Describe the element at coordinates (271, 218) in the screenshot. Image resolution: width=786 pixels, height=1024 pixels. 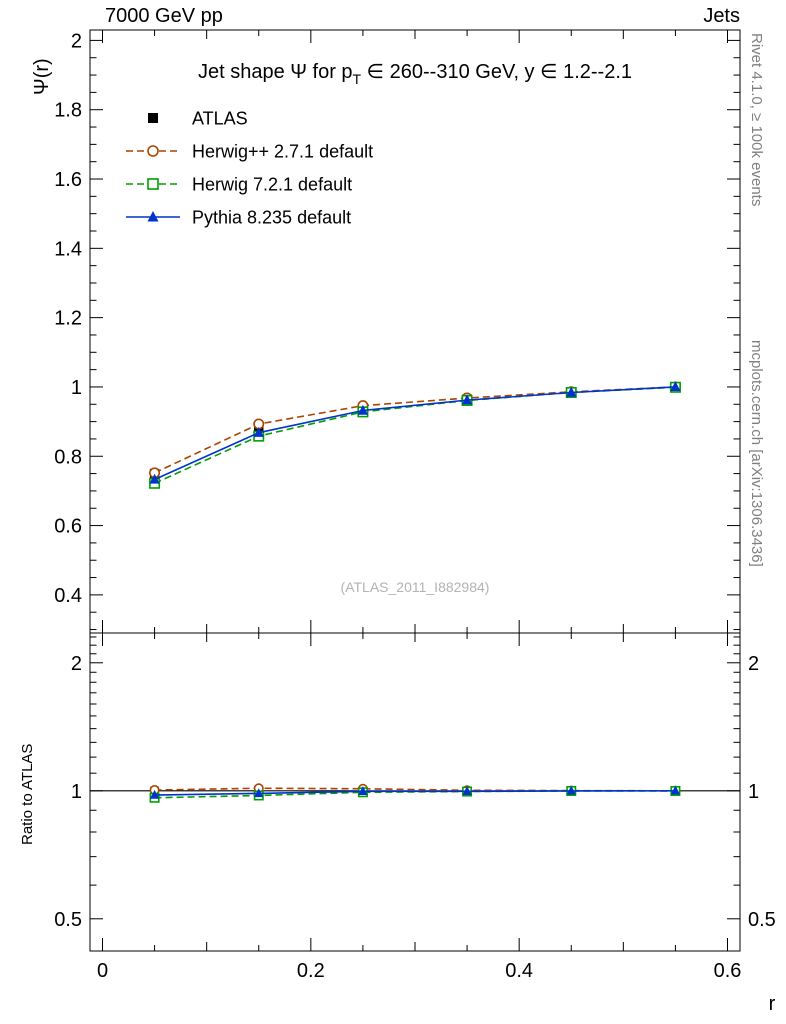
I see `legend-label: Pythia 8.235 default` at that location.